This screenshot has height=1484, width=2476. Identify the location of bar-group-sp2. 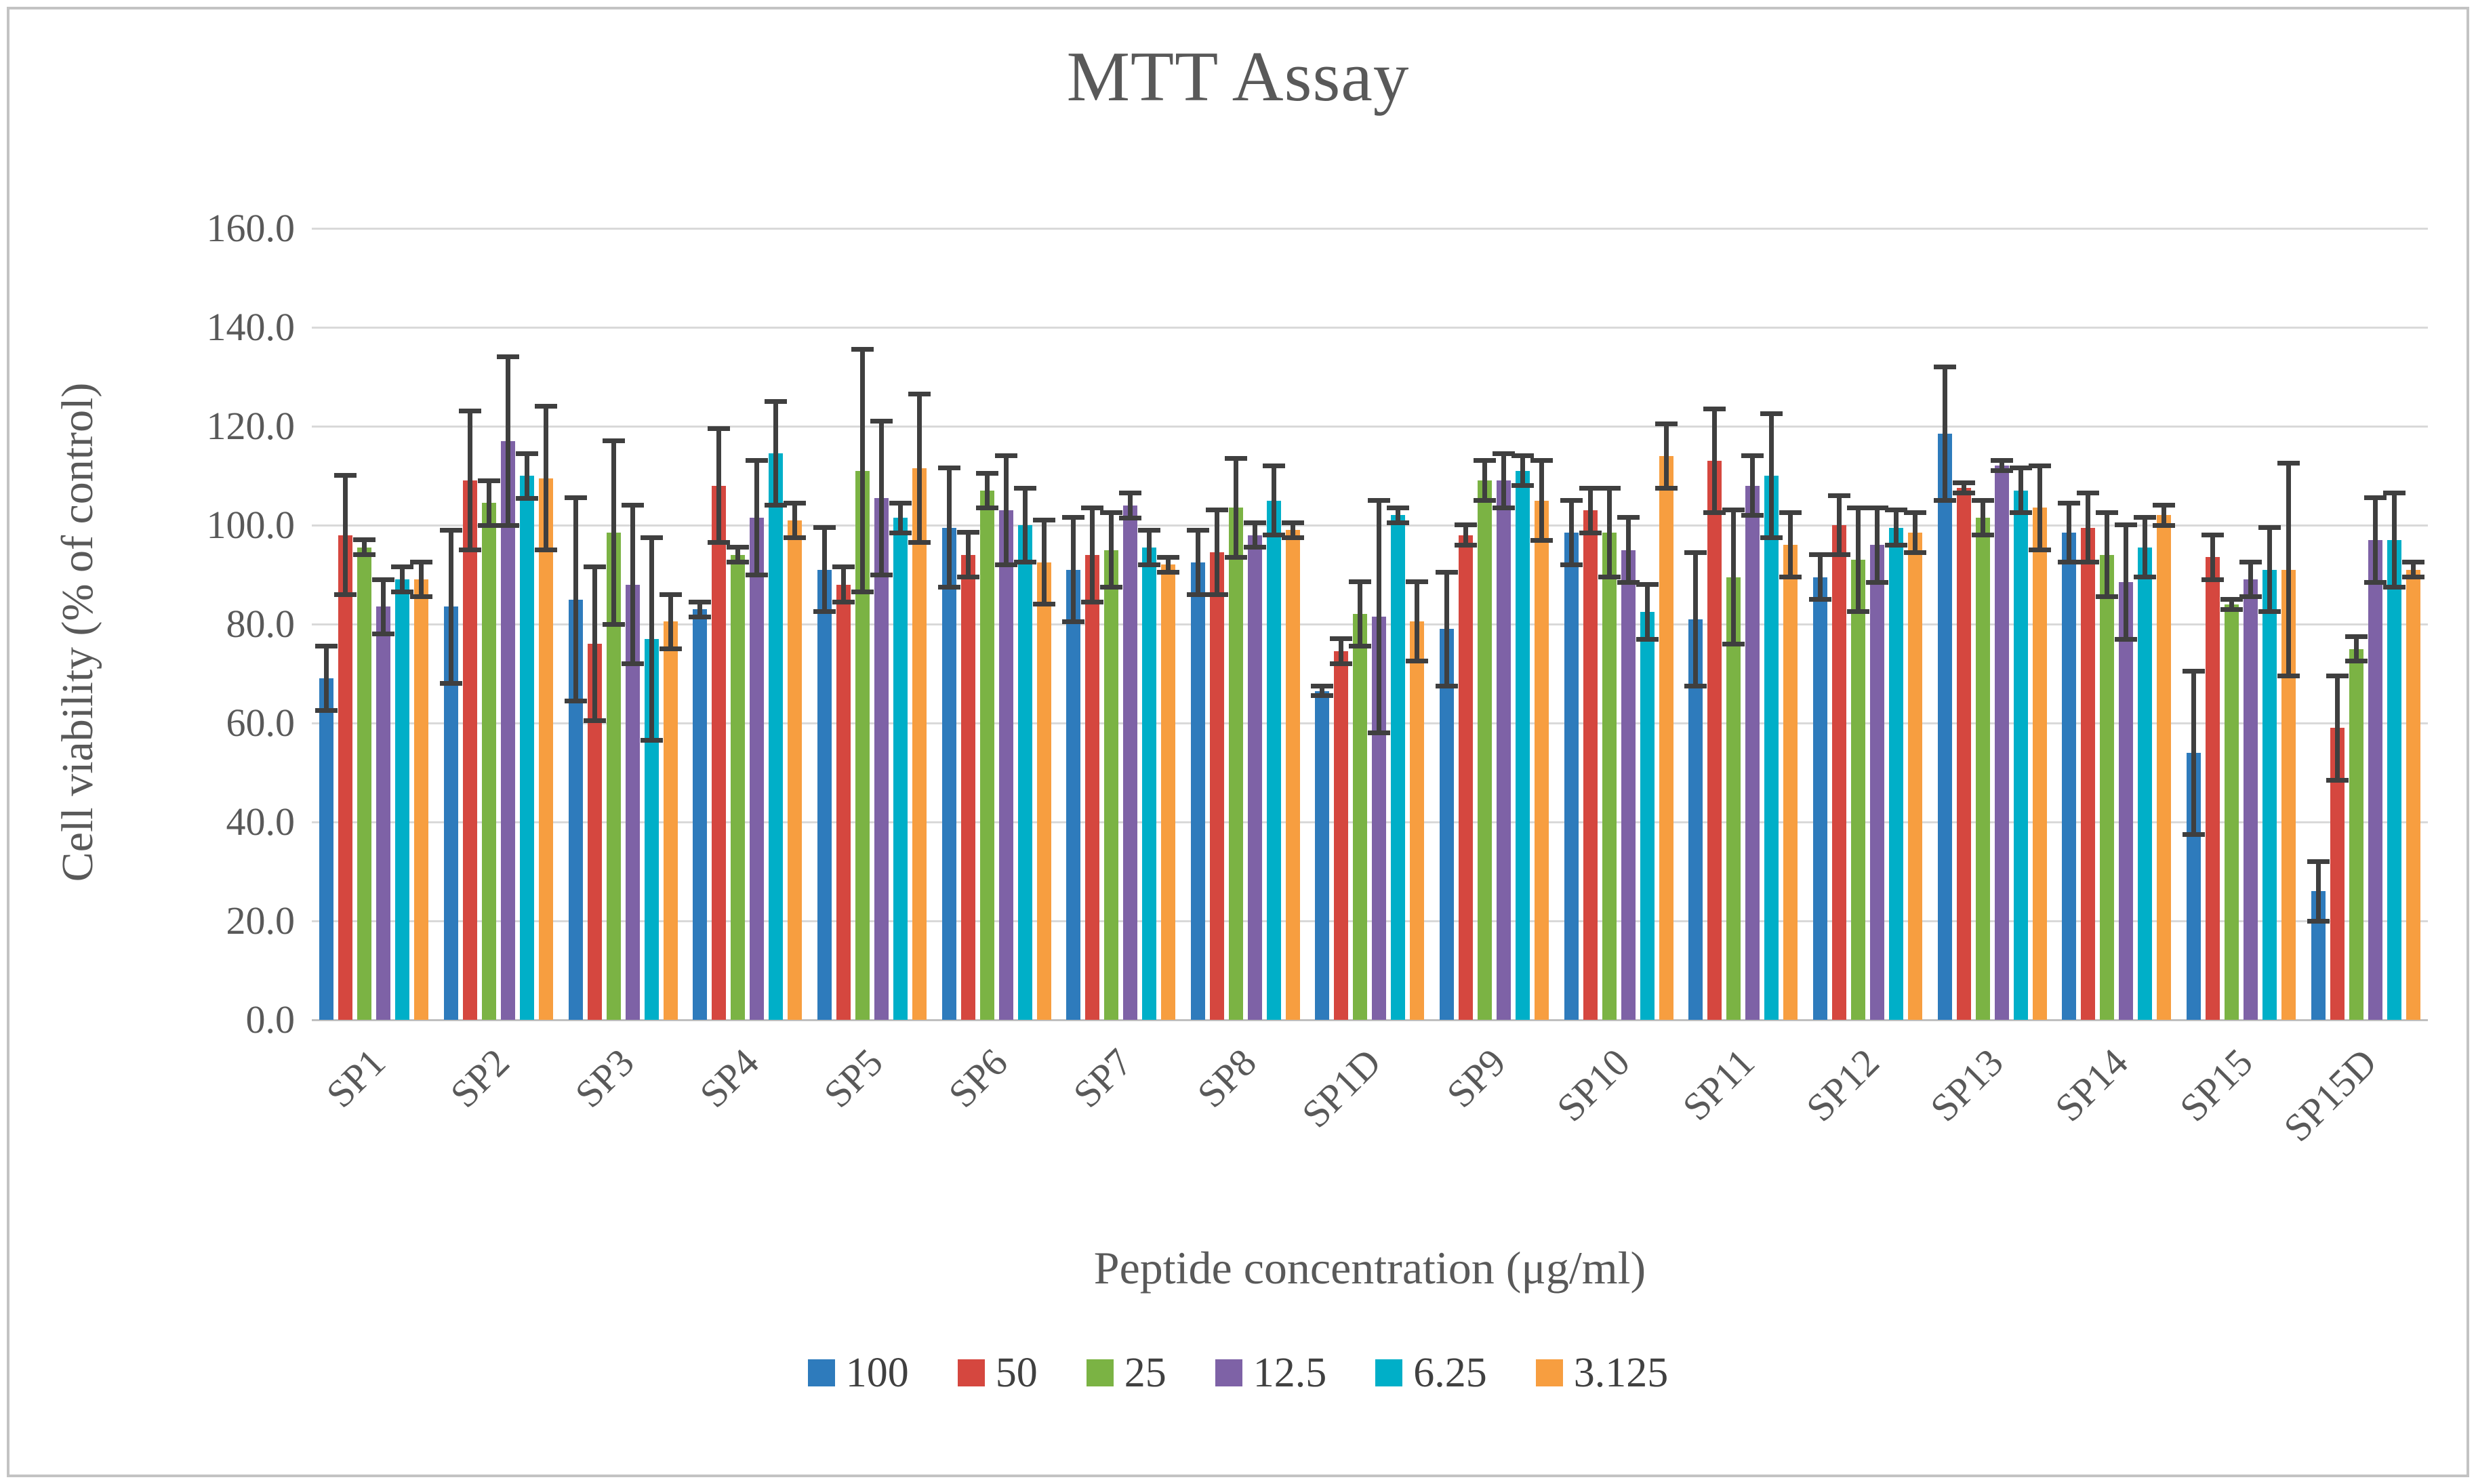
(499, 624).